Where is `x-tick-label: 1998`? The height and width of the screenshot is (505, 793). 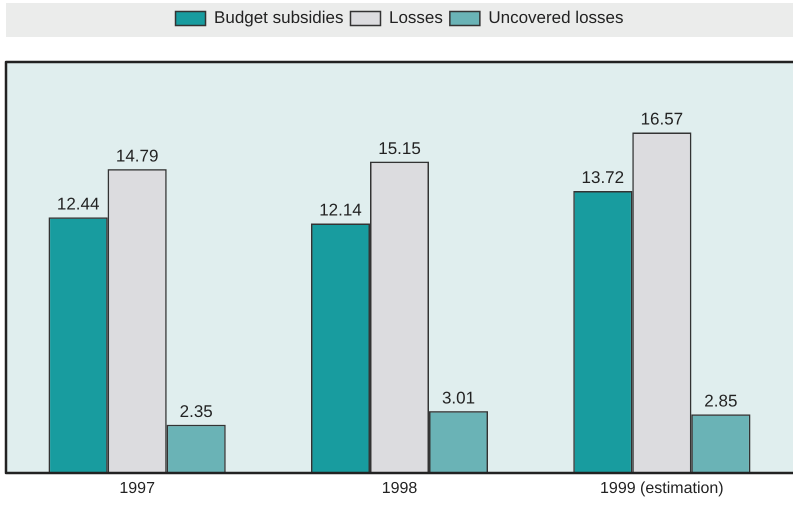
x-tick-label: 1998 is located at coordinates (400, 489).